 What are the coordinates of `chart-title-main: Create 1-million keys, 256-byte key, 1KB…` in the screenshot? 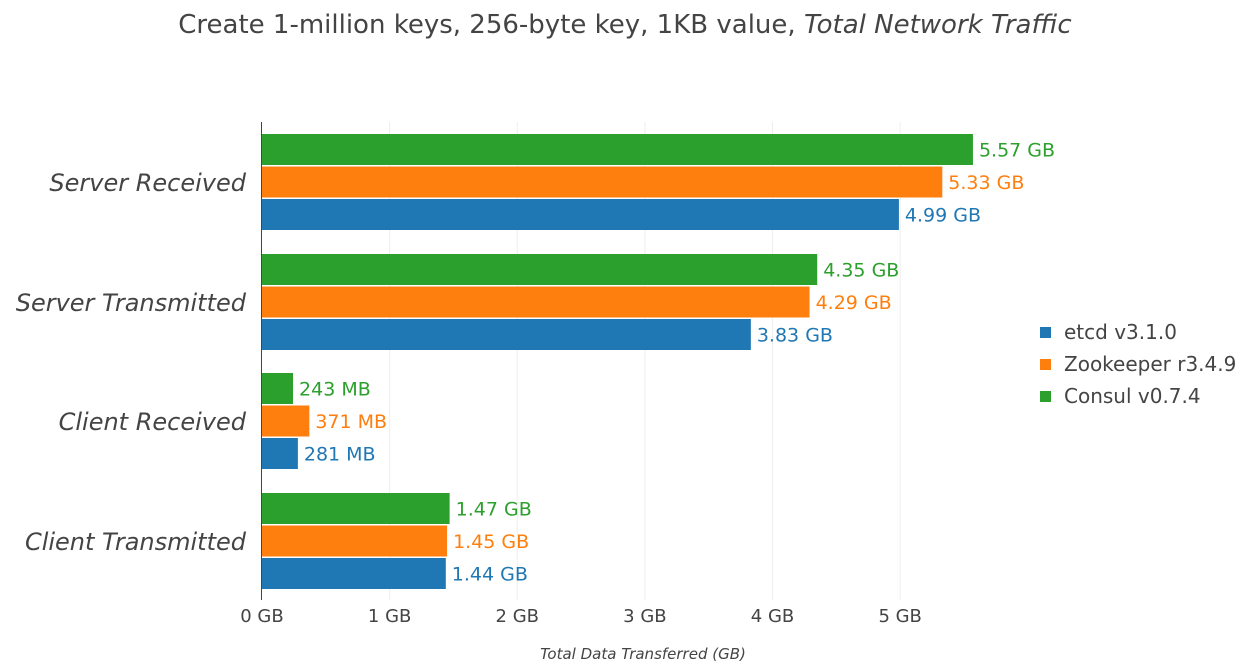 It's located at (491, 25).